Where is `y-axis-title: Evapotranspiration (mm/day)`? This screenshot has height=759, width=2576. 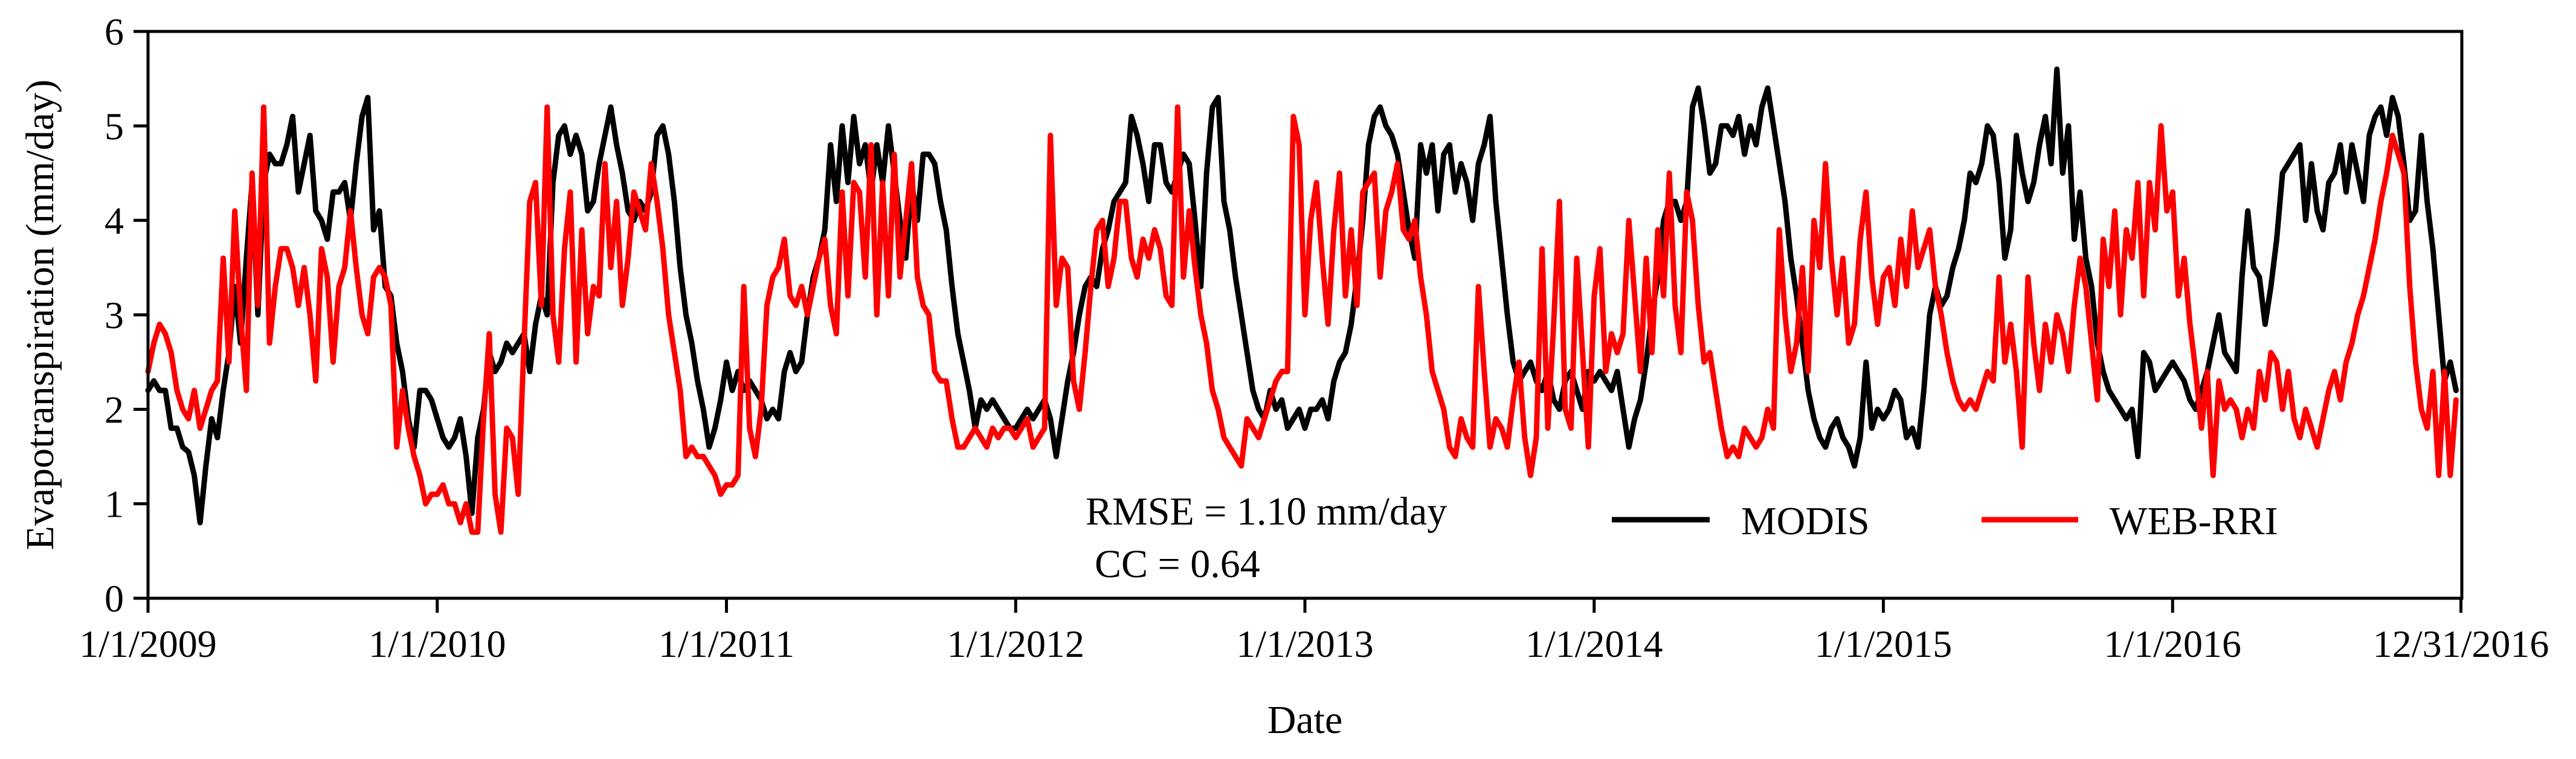
y-axis-title: Evapotranspiration (mm/day) is located at coordinates (40, 315).